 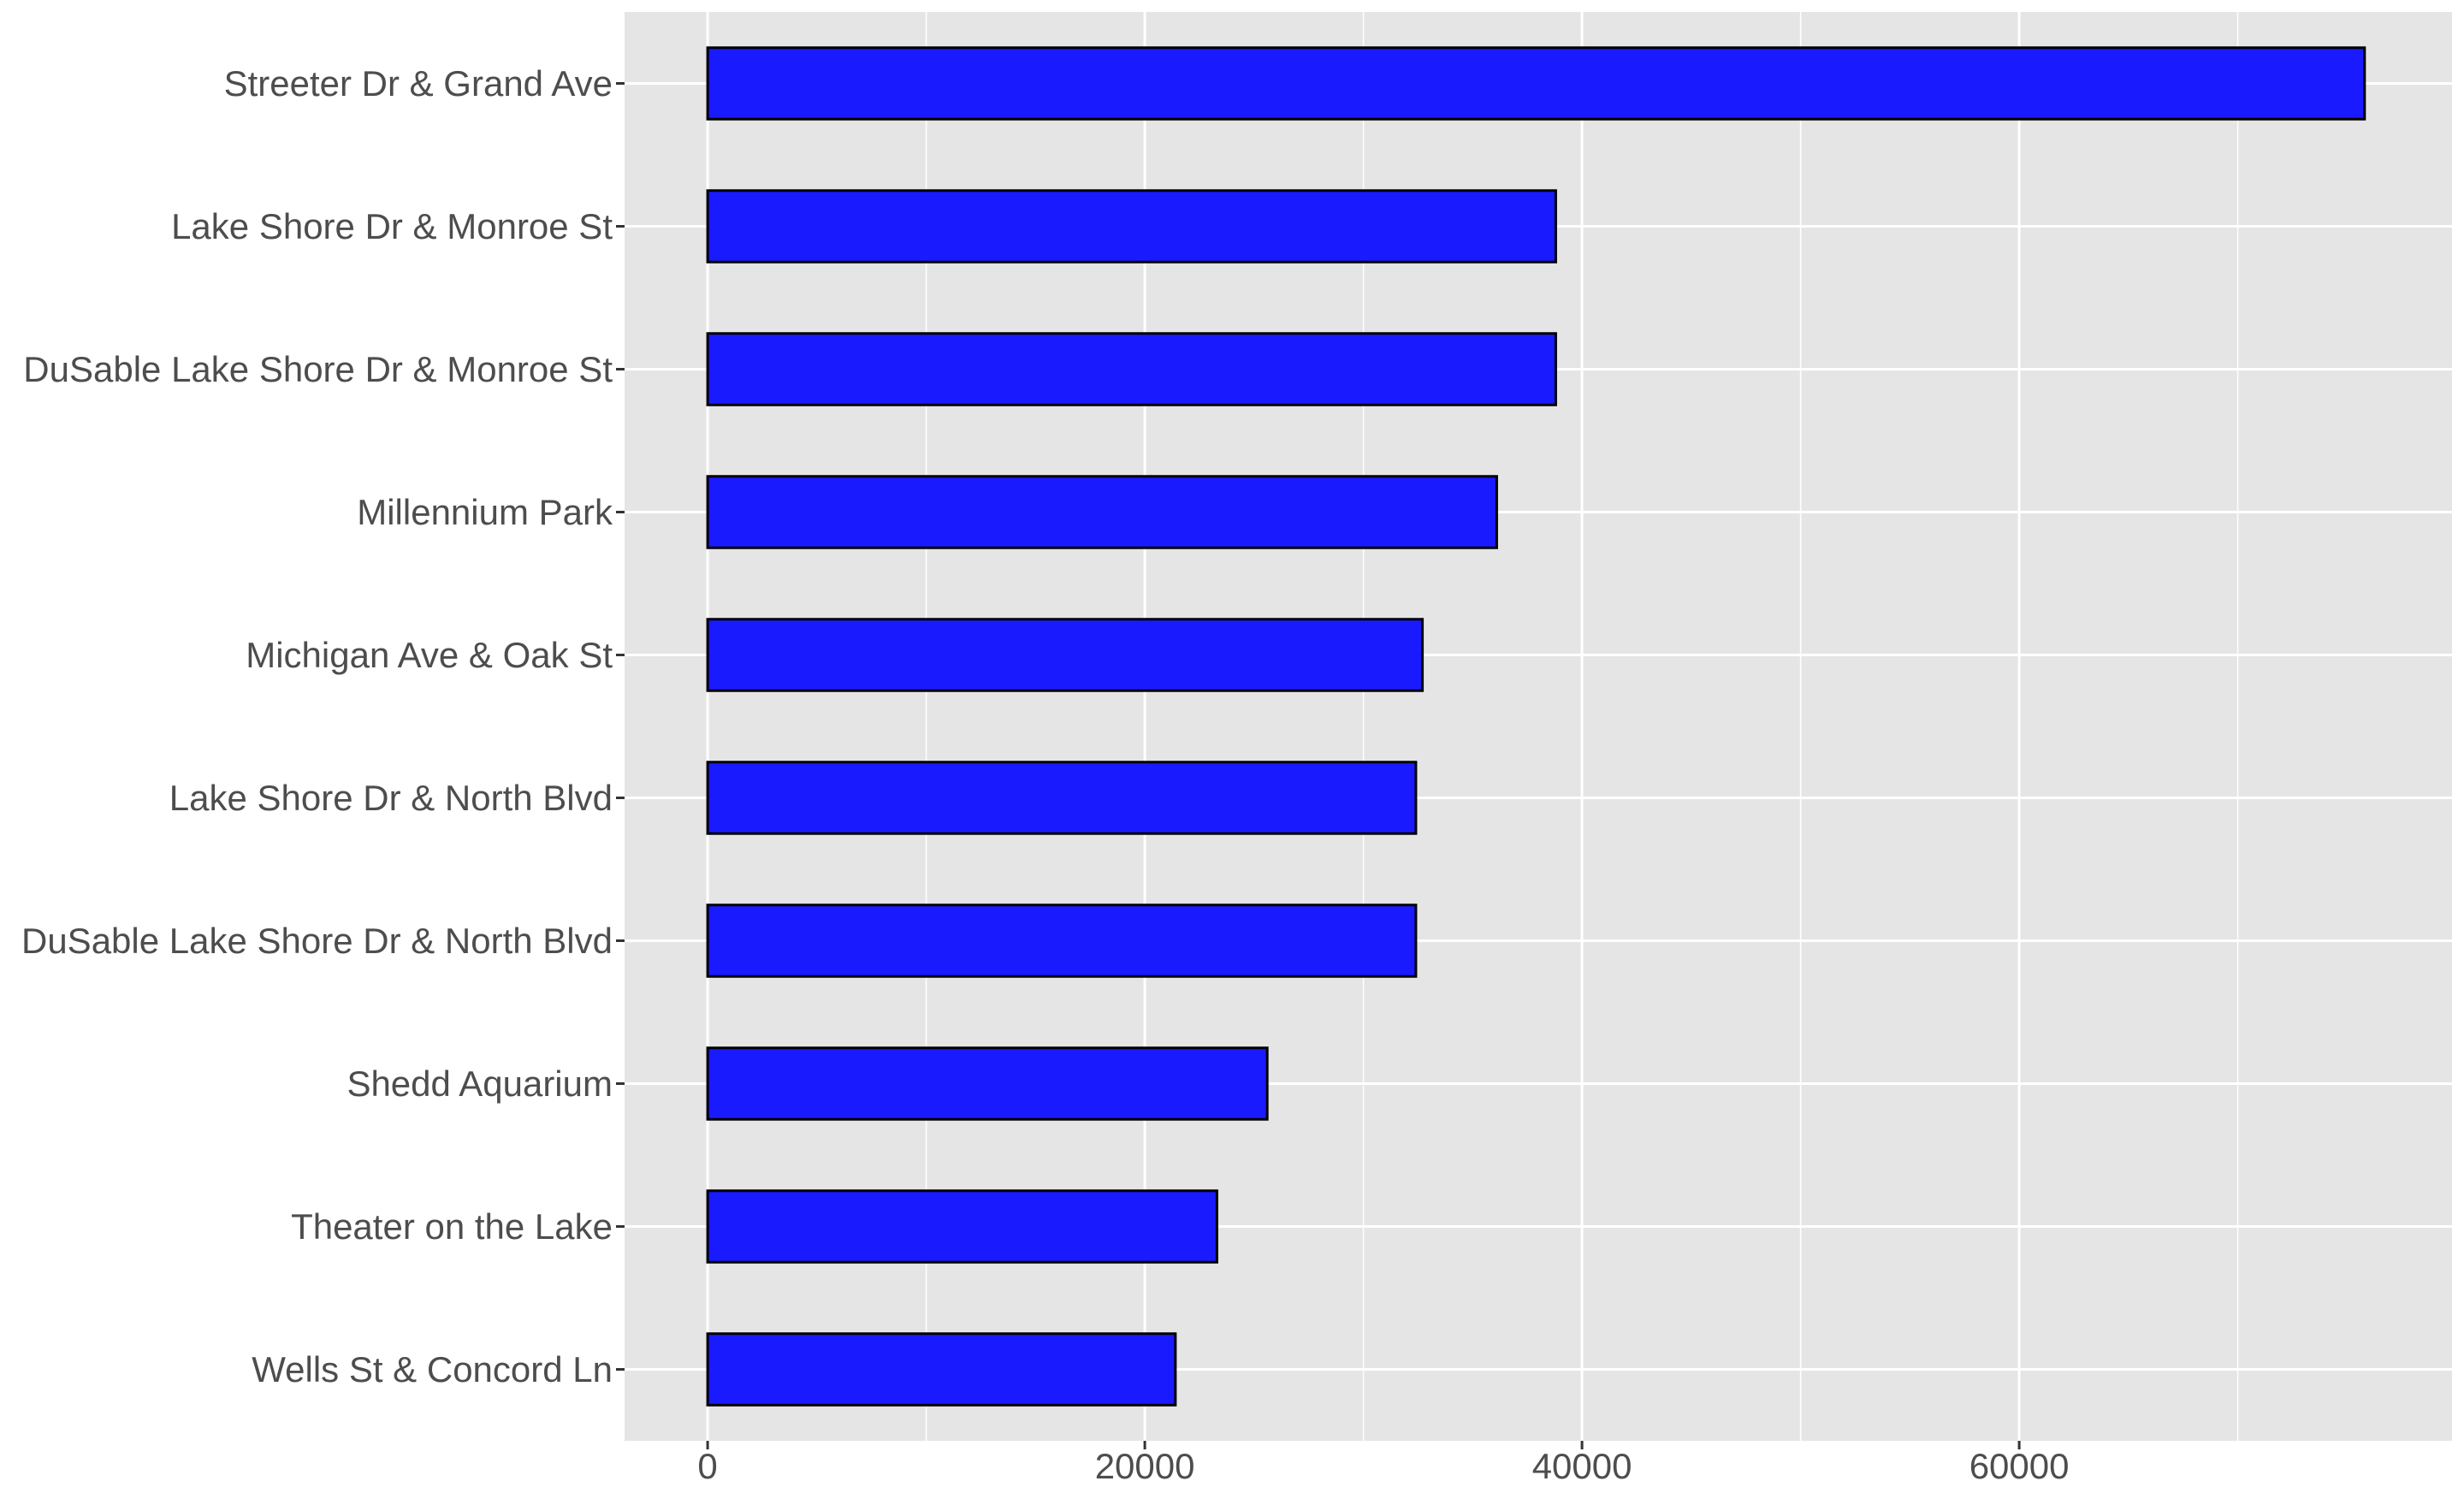 What do you see at coordinates (2019, 1466) in the screenshot?
I see `x-tick-label: 60000` at bounding box center [2019, 1466].